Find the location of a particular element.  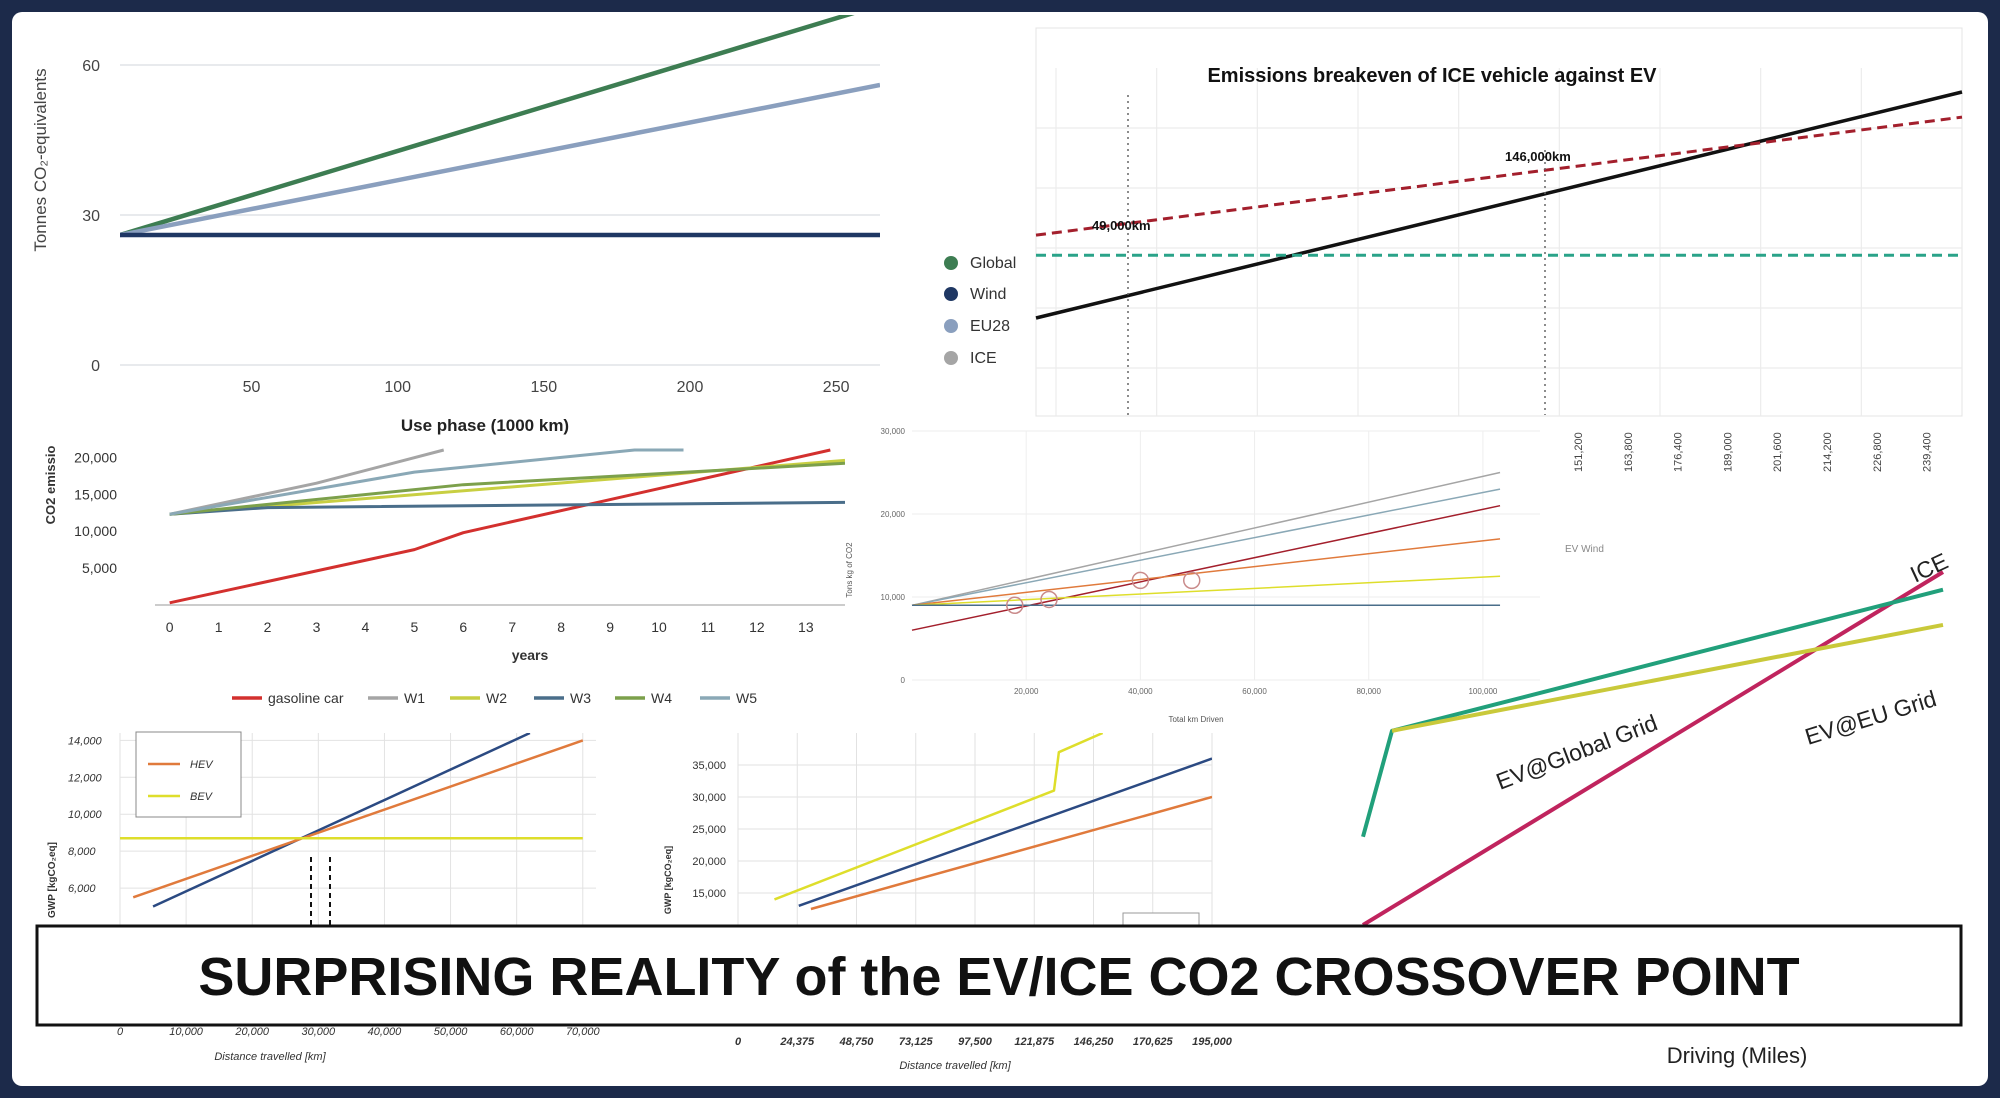

years-x-tick: 10 is located at coordinates (659, 627).